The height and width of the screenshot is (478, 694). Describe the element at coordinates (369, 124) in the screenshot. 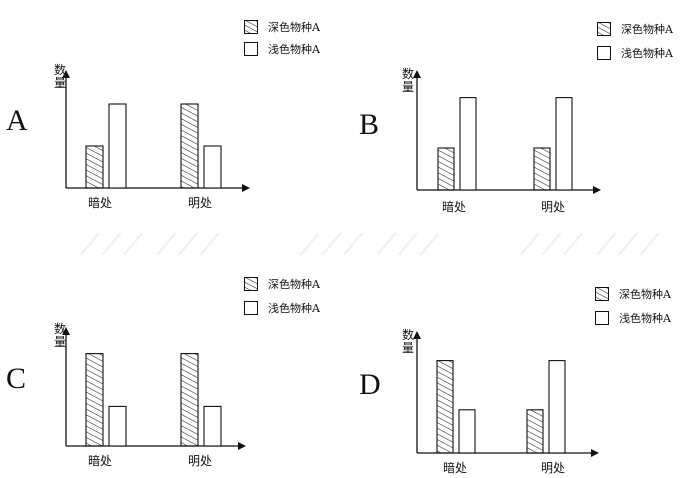

I see `panel-letter: B` at that location.